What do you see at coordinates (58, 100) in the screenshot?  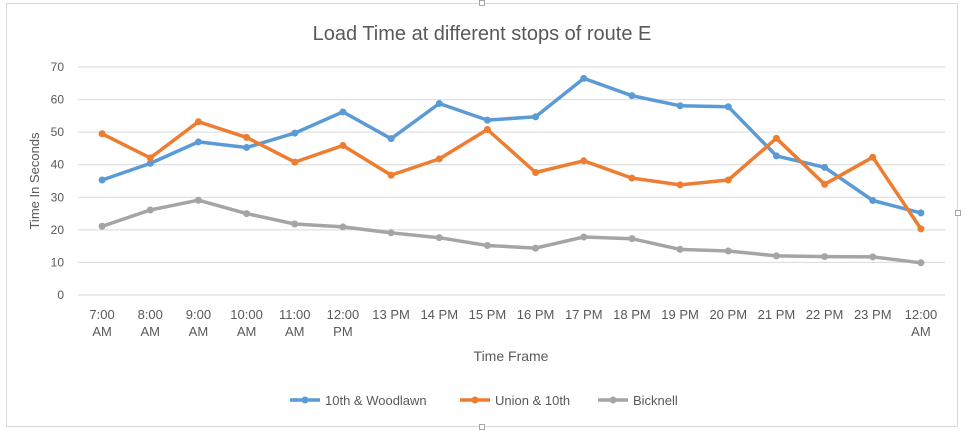 I see `y-tick-label: 60` at bounding box center [58, 100].